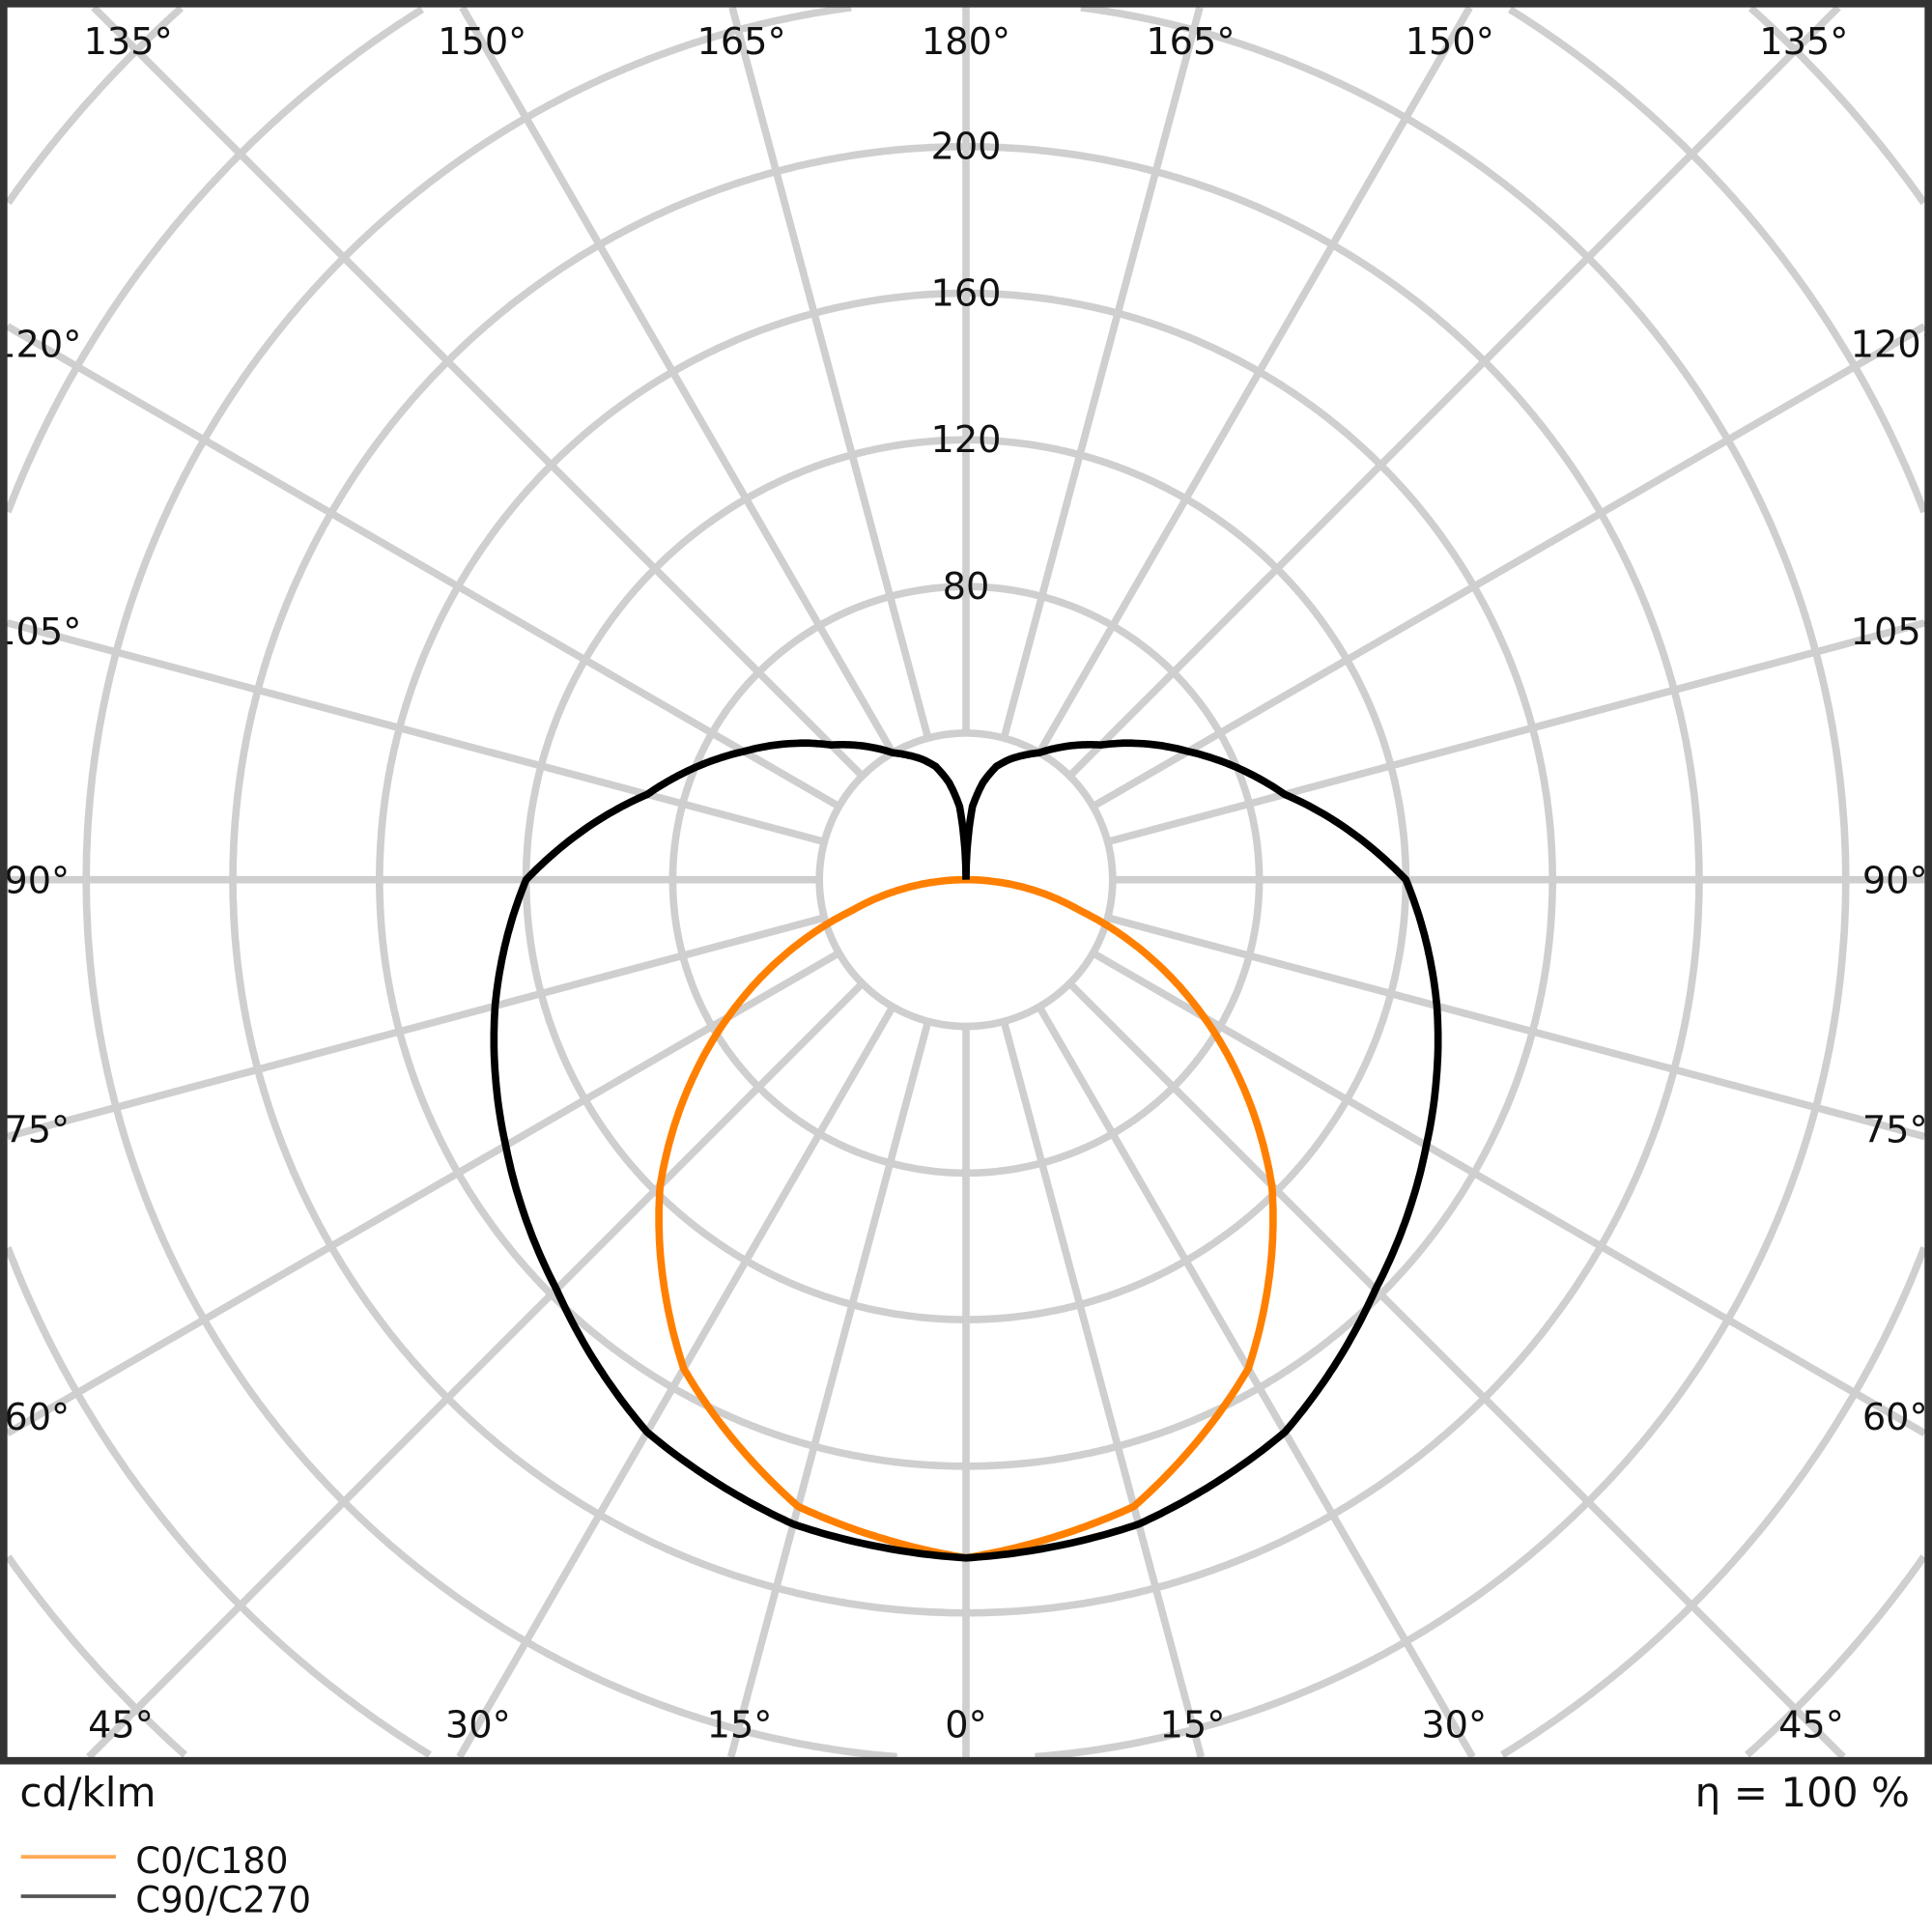 Image resolution: width=1932 pixels, height=1932 pixels. I want to click on angle-label: 0°, so click(965, 1725).